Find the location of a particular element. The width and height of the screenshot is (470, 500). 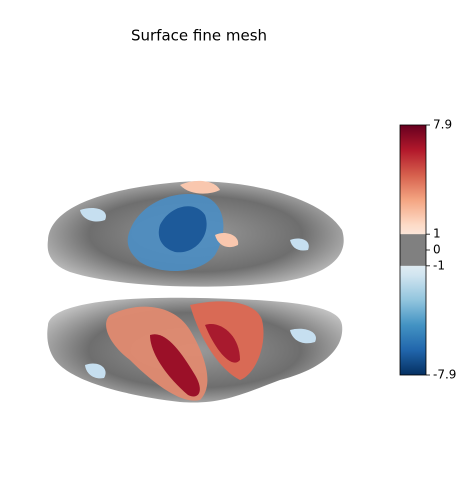

colorbar: 7.9 1 0-1 -7.9 is located at coordinates (427, 250).